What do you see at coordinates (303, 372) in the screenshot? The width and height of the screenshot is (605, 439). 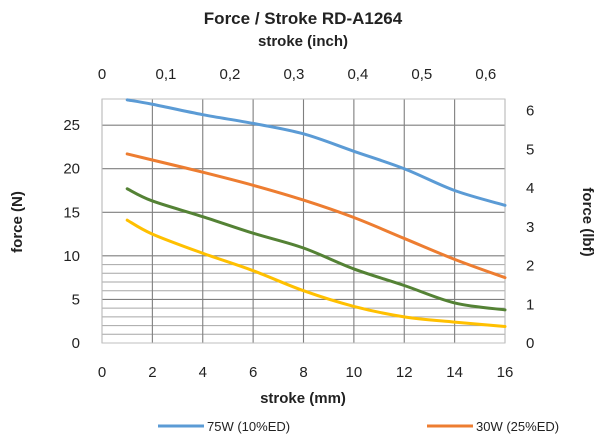 I see `x-tick-label: 8` at bounding box center [303, 372].